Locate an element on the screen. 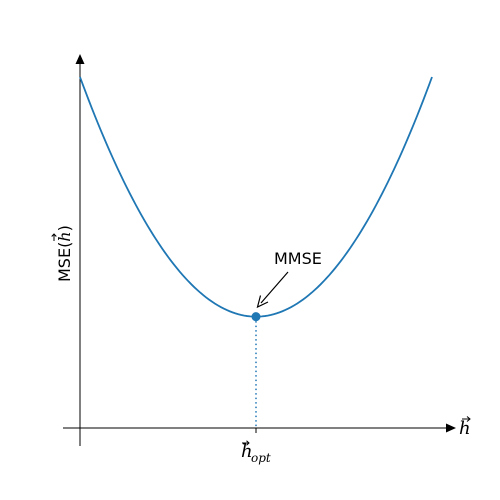 This screenshot has width=500, height=500. y-axis-label: MSE(h) is located at coordinates (62, 253).